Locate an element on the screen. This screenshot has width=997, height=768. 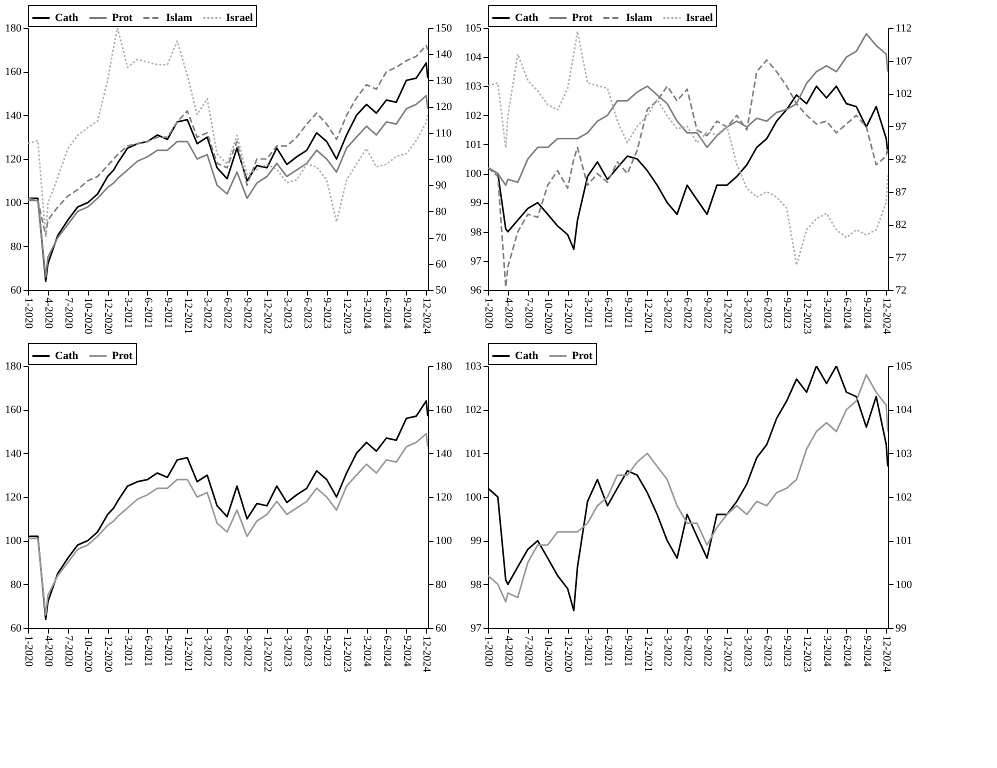
legend-label: Islam is located at coordinates (639, 18).